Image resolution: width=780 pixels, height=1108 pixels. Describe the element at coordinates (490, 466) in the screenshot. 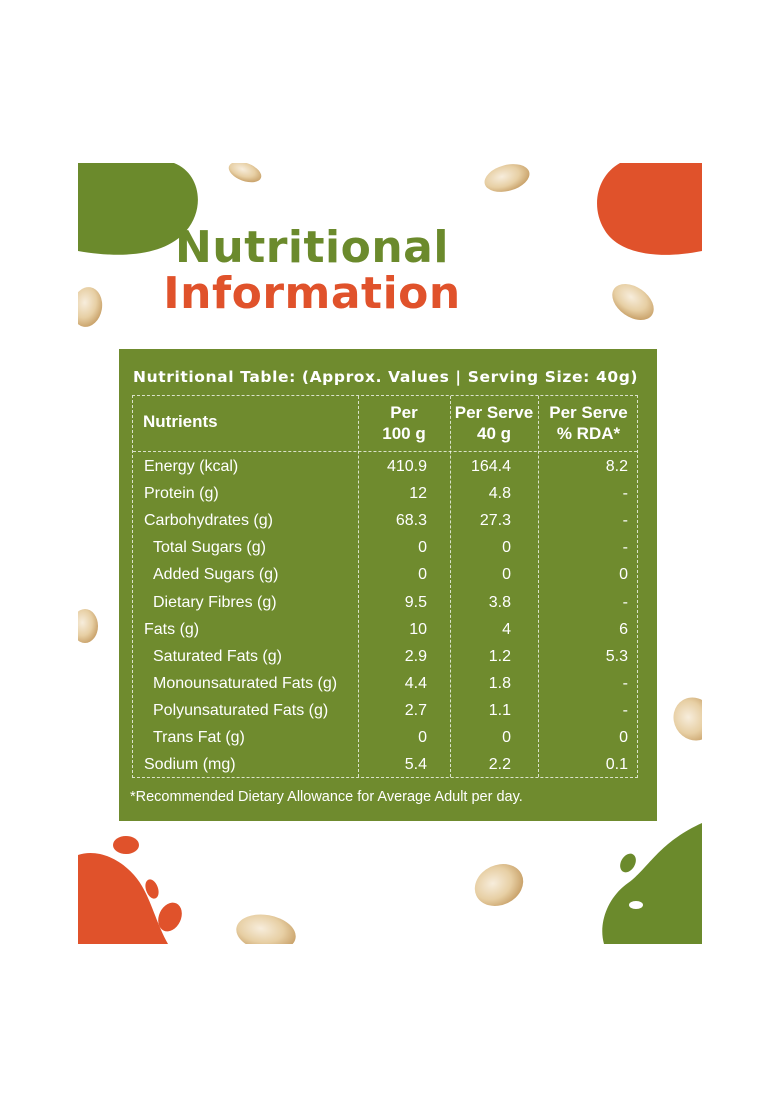

I see `value-per-serve: 164.4` at that location.